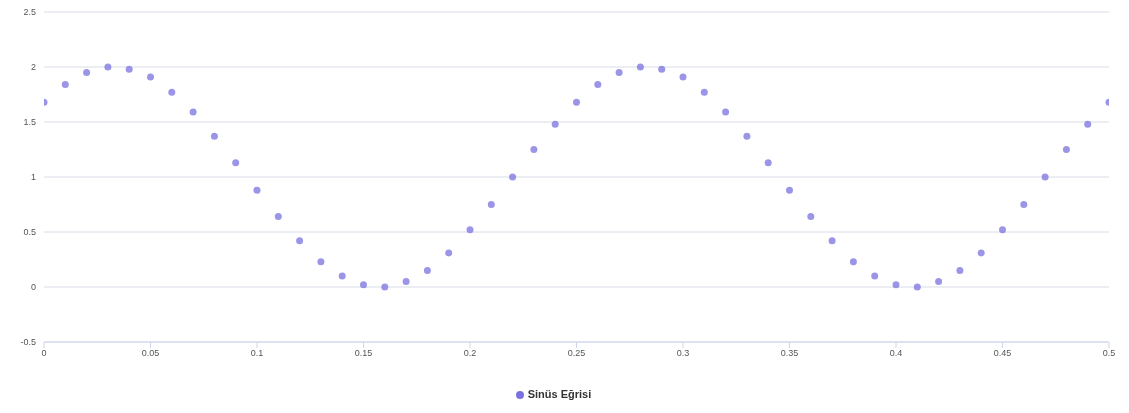 Image resolution: width=1129 pixels, height=413 pixels. I want to click on y-tick-label: 0, so click(33, 287).